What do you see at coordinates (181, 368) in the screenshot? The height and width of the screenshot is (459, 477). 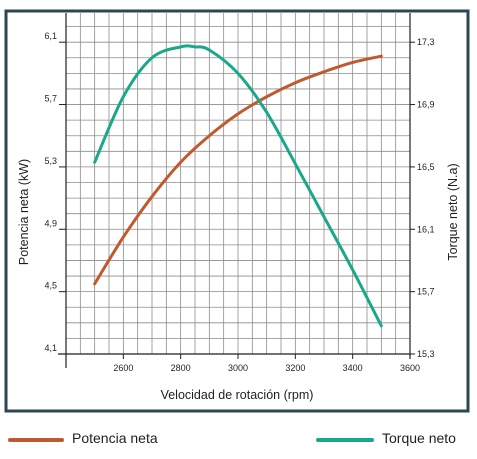 I see `x-tick-label: 2800` at bounding box center [181, 368].